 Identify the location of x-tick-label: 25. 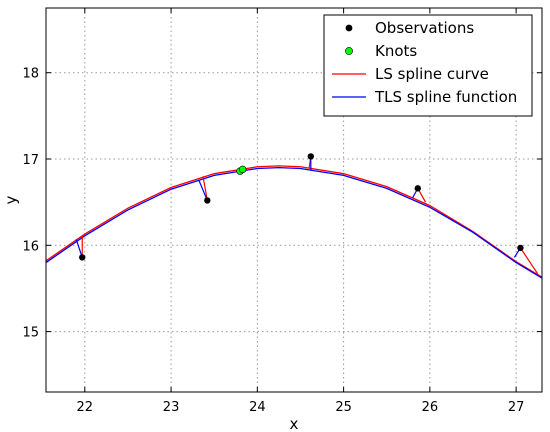
(343, 407).